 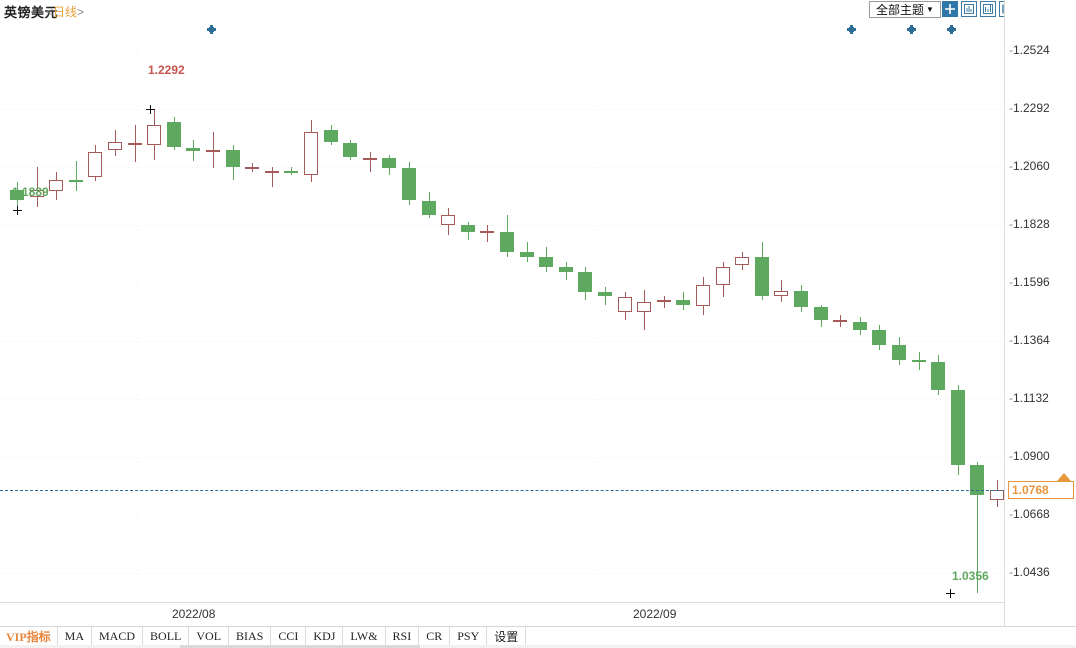 I want to click on indicator-button-ma: MA, so click(x=75, y=636).